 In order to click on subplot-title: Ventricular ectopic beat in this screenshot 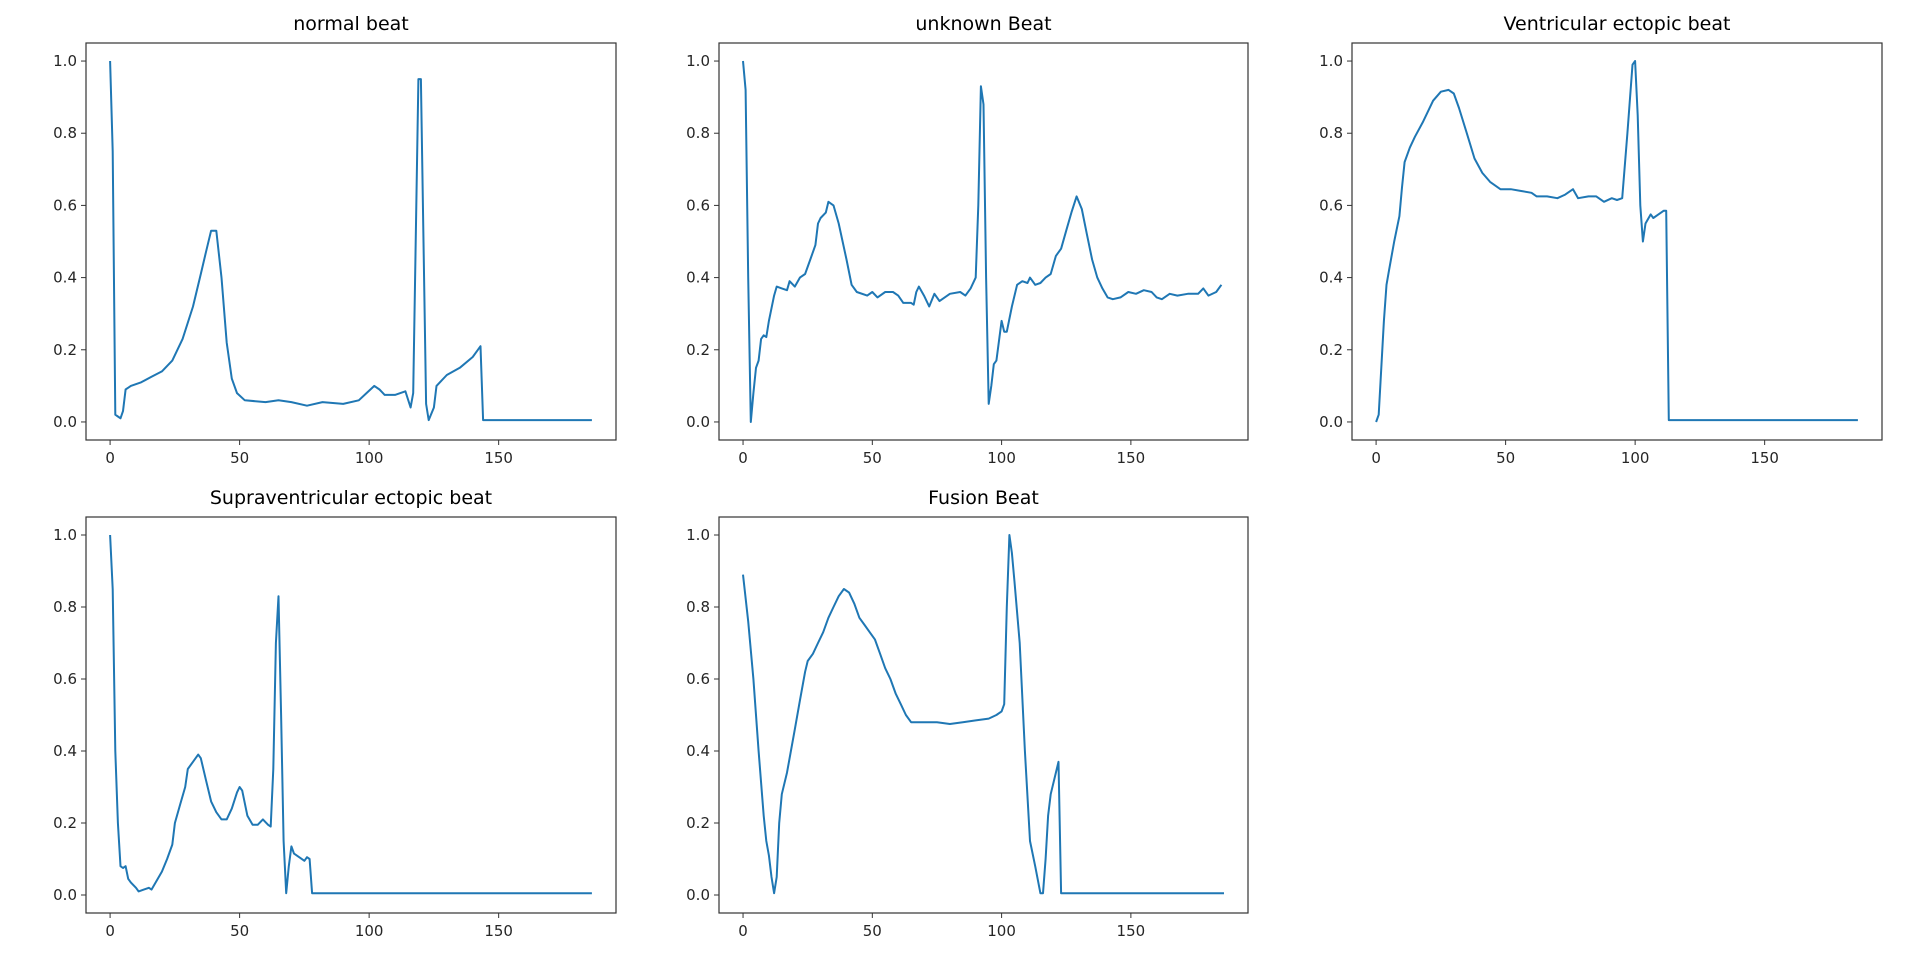, I will do `click(1617, 24)`.